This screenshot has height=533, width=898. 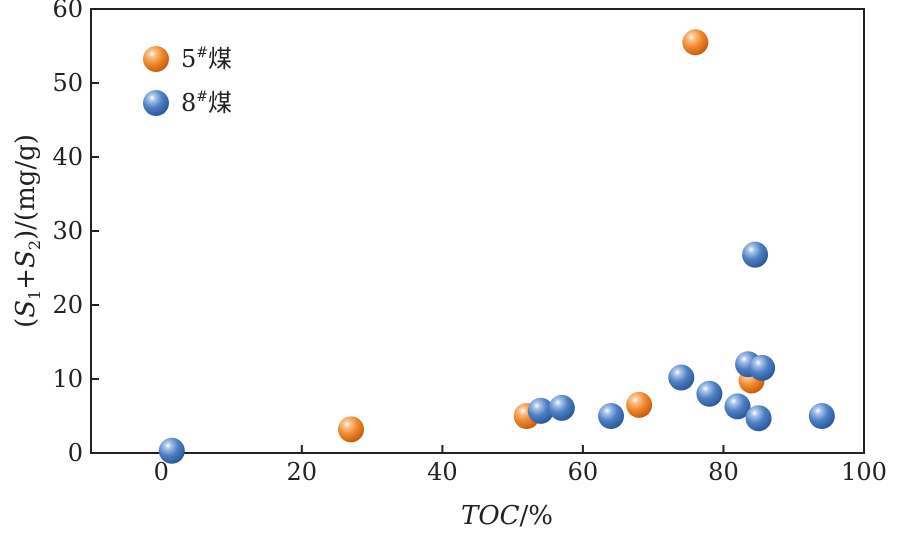 I want to click on y-tick-label: 0, so click(x=75, y=453).